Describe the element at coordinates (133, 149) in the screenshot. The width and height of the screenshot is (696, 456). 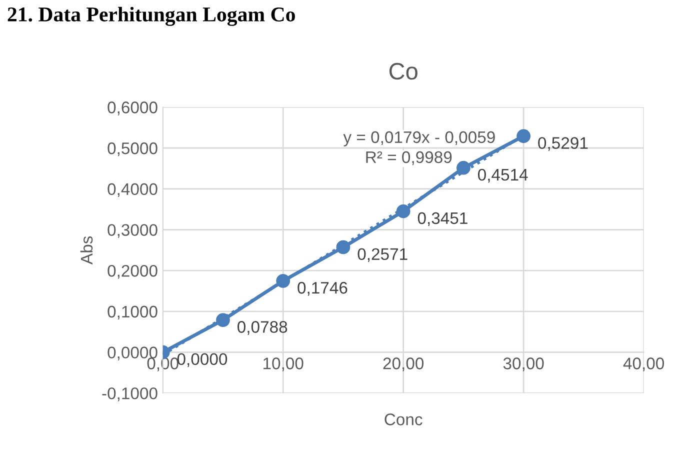
I see `y-tick-label: 0,5000` at that location.